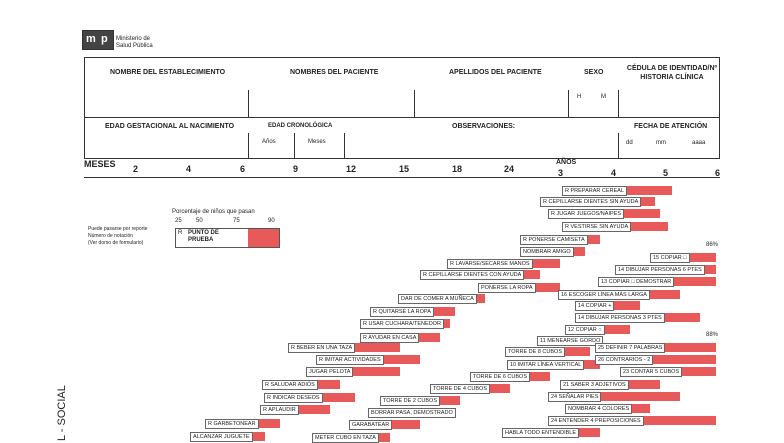  I want to click on item-label: R CEPILLARSE DIENTES CON AYUDA, so click(472, 275).